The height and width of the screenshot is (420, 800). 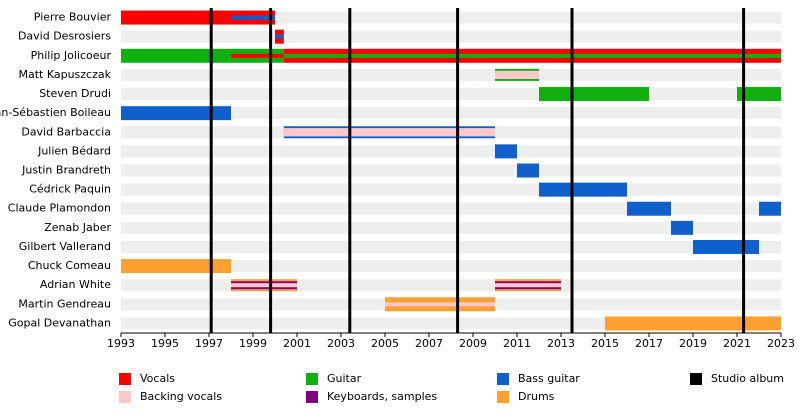 What do you see at coordinates (382, 396) in the screenshot?
I see `legend-label: Keyboards, samples` at bounding box center [382, 396].